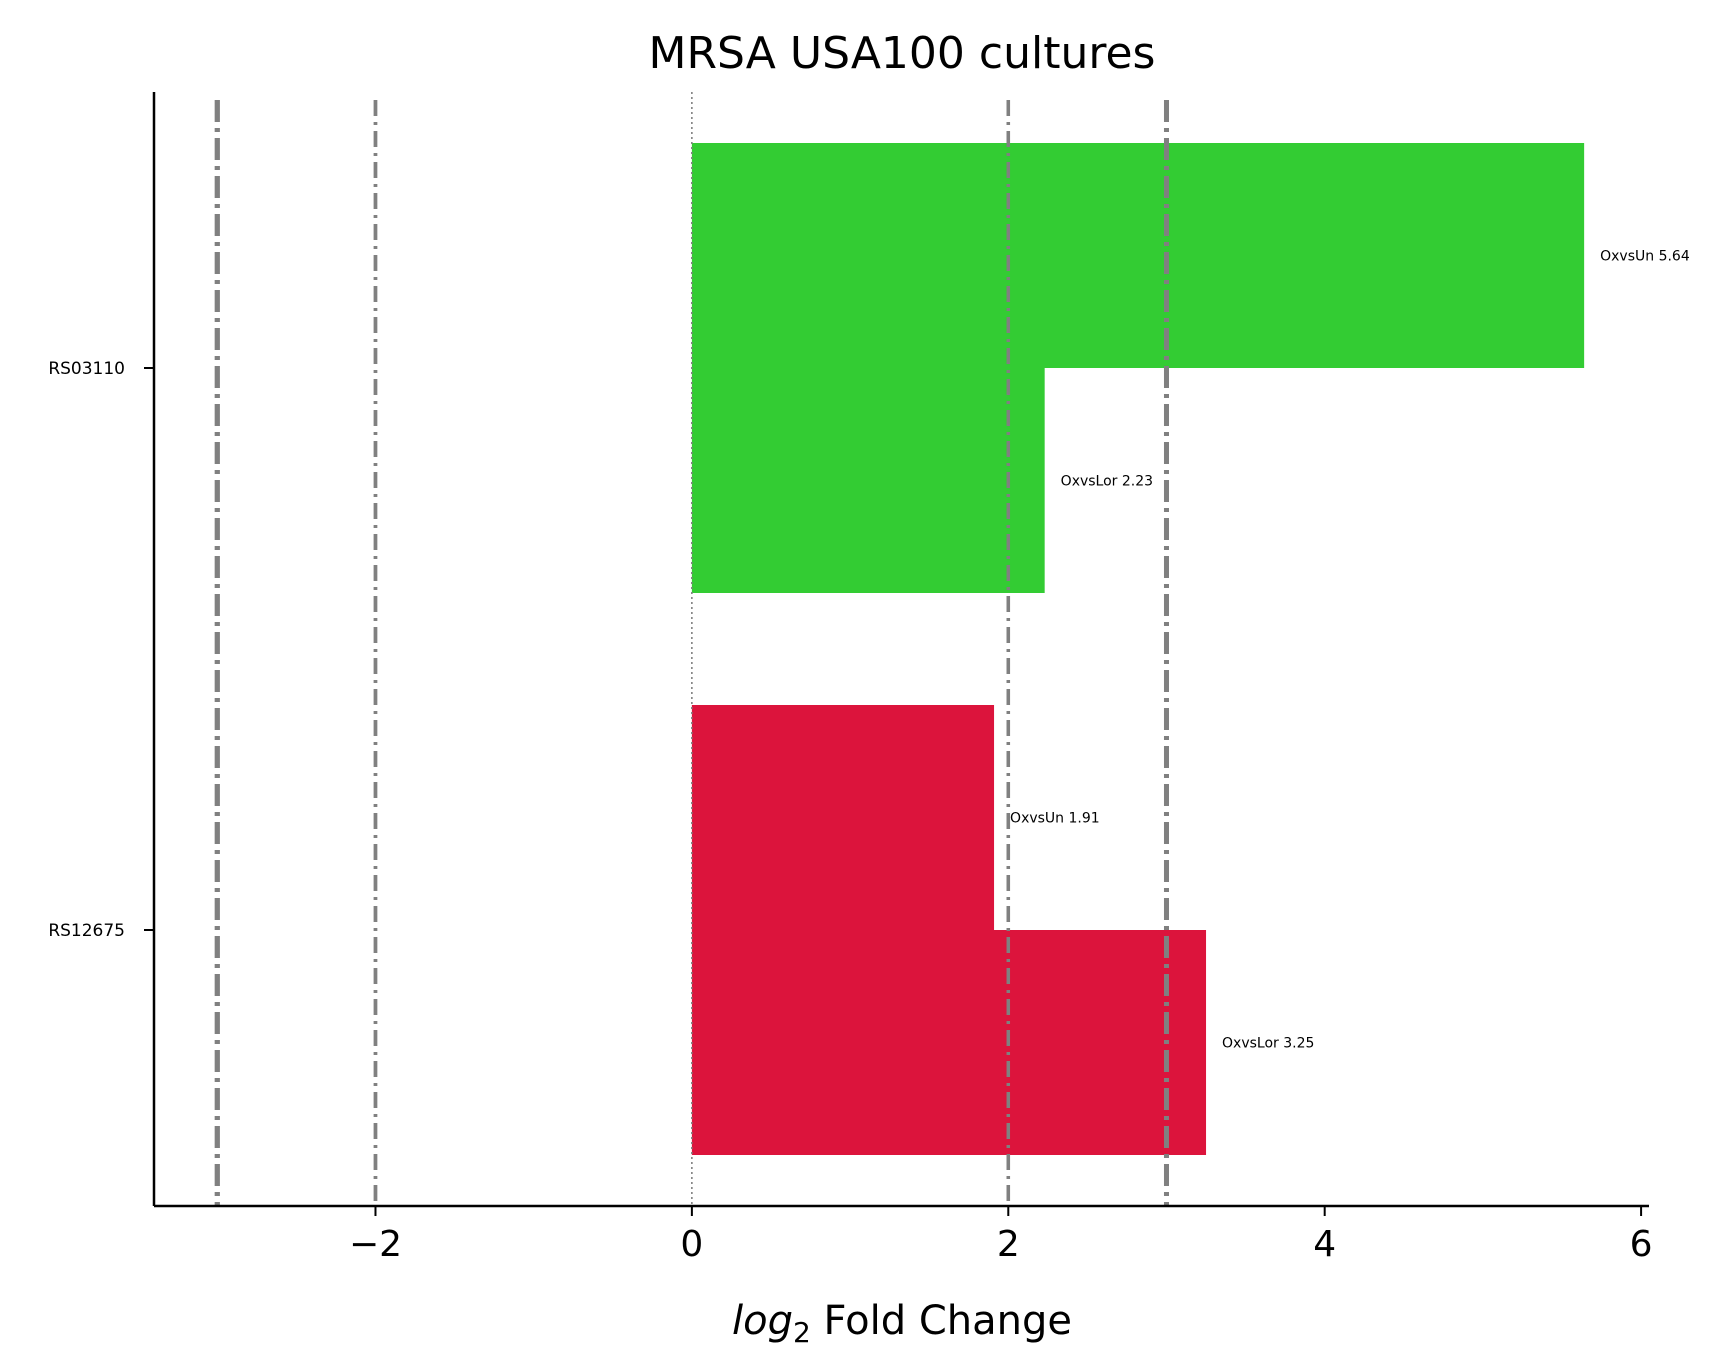 The image size is (1725, 1368). I want to click on x-axis-label-sub: 2, so click(802, 1332).